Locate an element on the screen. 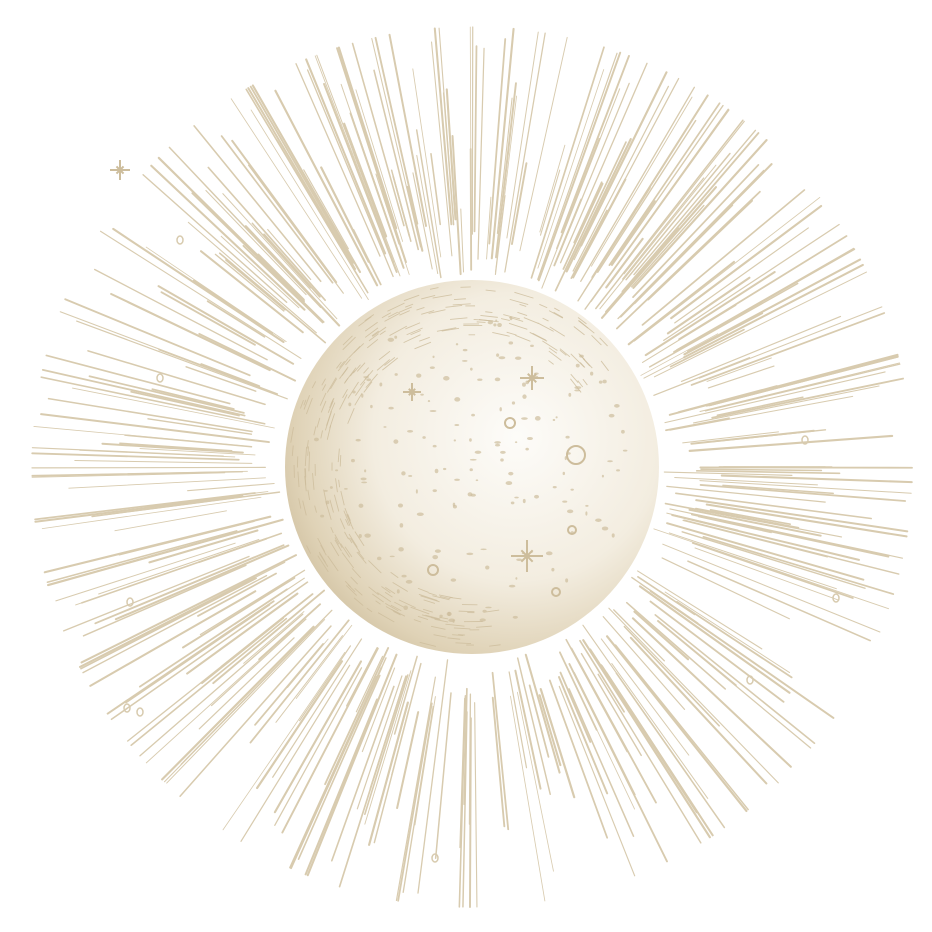 The image size is (932, 932). moon-craters is located at coordinates (470, 469).